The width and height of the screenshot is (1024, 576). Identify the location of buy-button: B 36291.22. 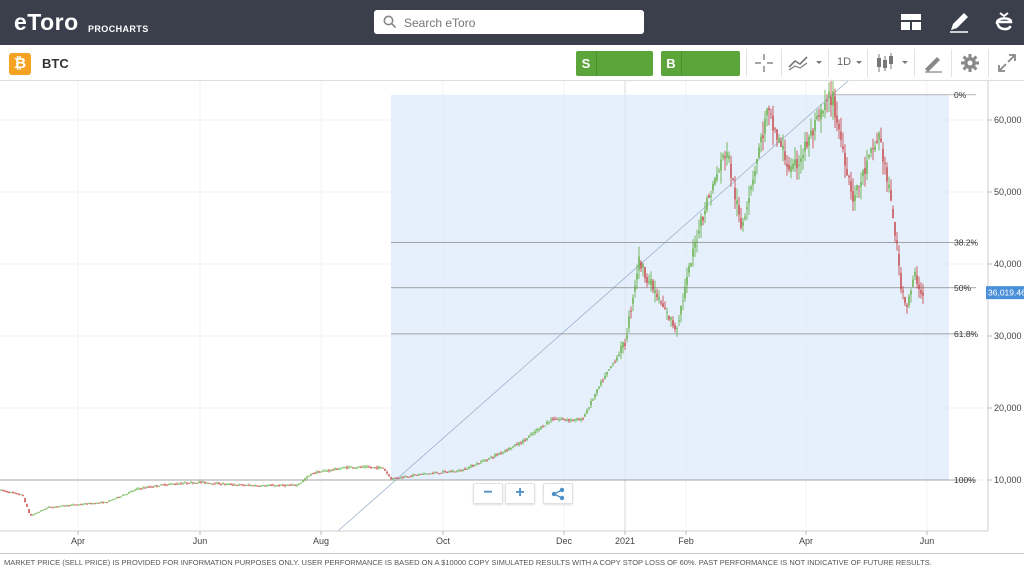
(700, 73).